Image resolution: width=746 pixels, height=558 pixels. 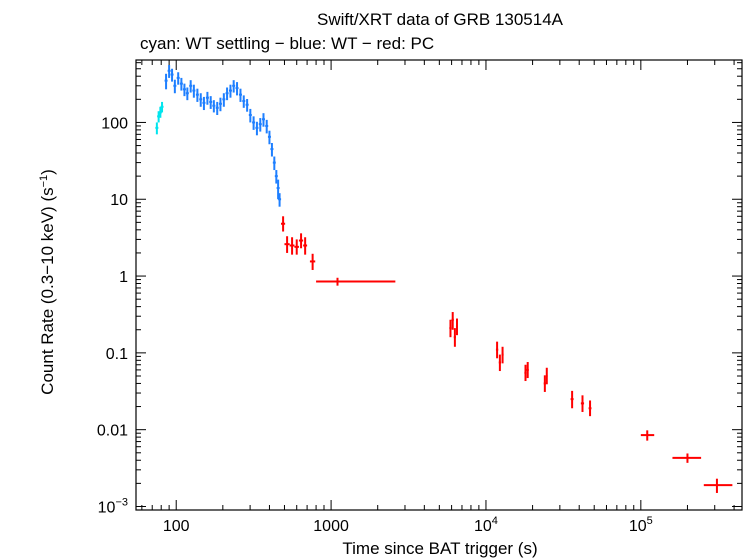 I want to click on x-tick-label: 100, so click(x=176, y=526).